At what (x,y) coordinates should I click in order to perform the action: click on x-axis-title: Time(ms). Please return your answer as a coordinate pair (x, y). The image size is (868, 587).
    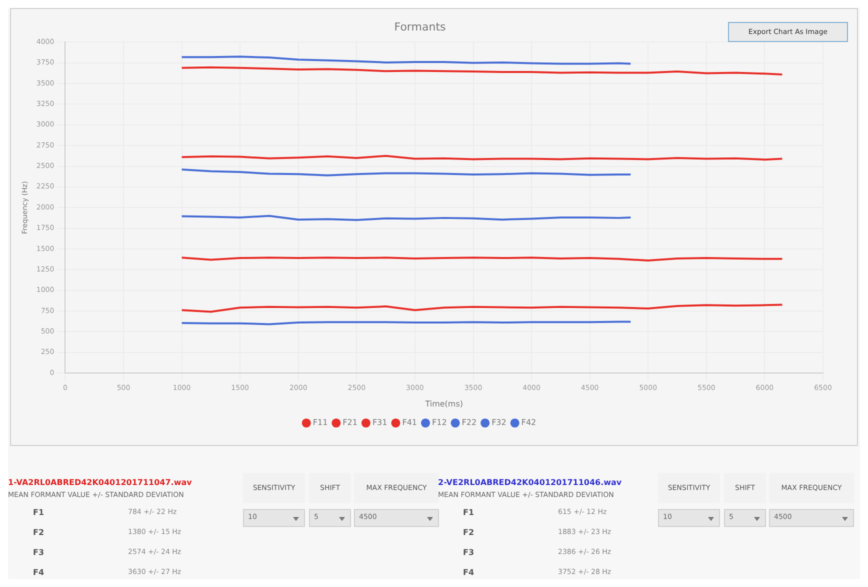
    Looking at the image, I should click on (443, 403).